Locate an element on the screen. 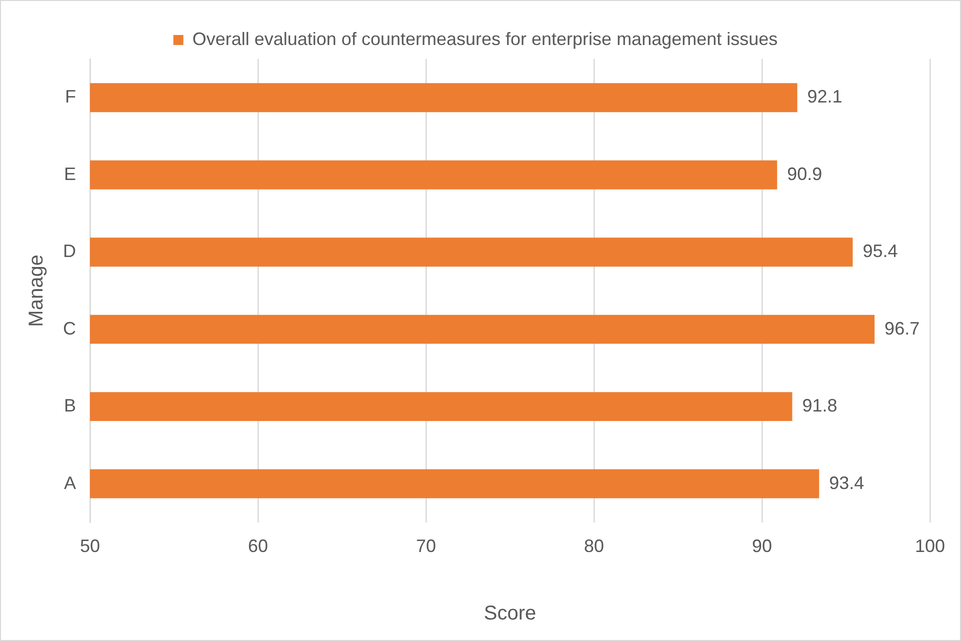  data-label: 90.9 is located at coordinates (804, 174).